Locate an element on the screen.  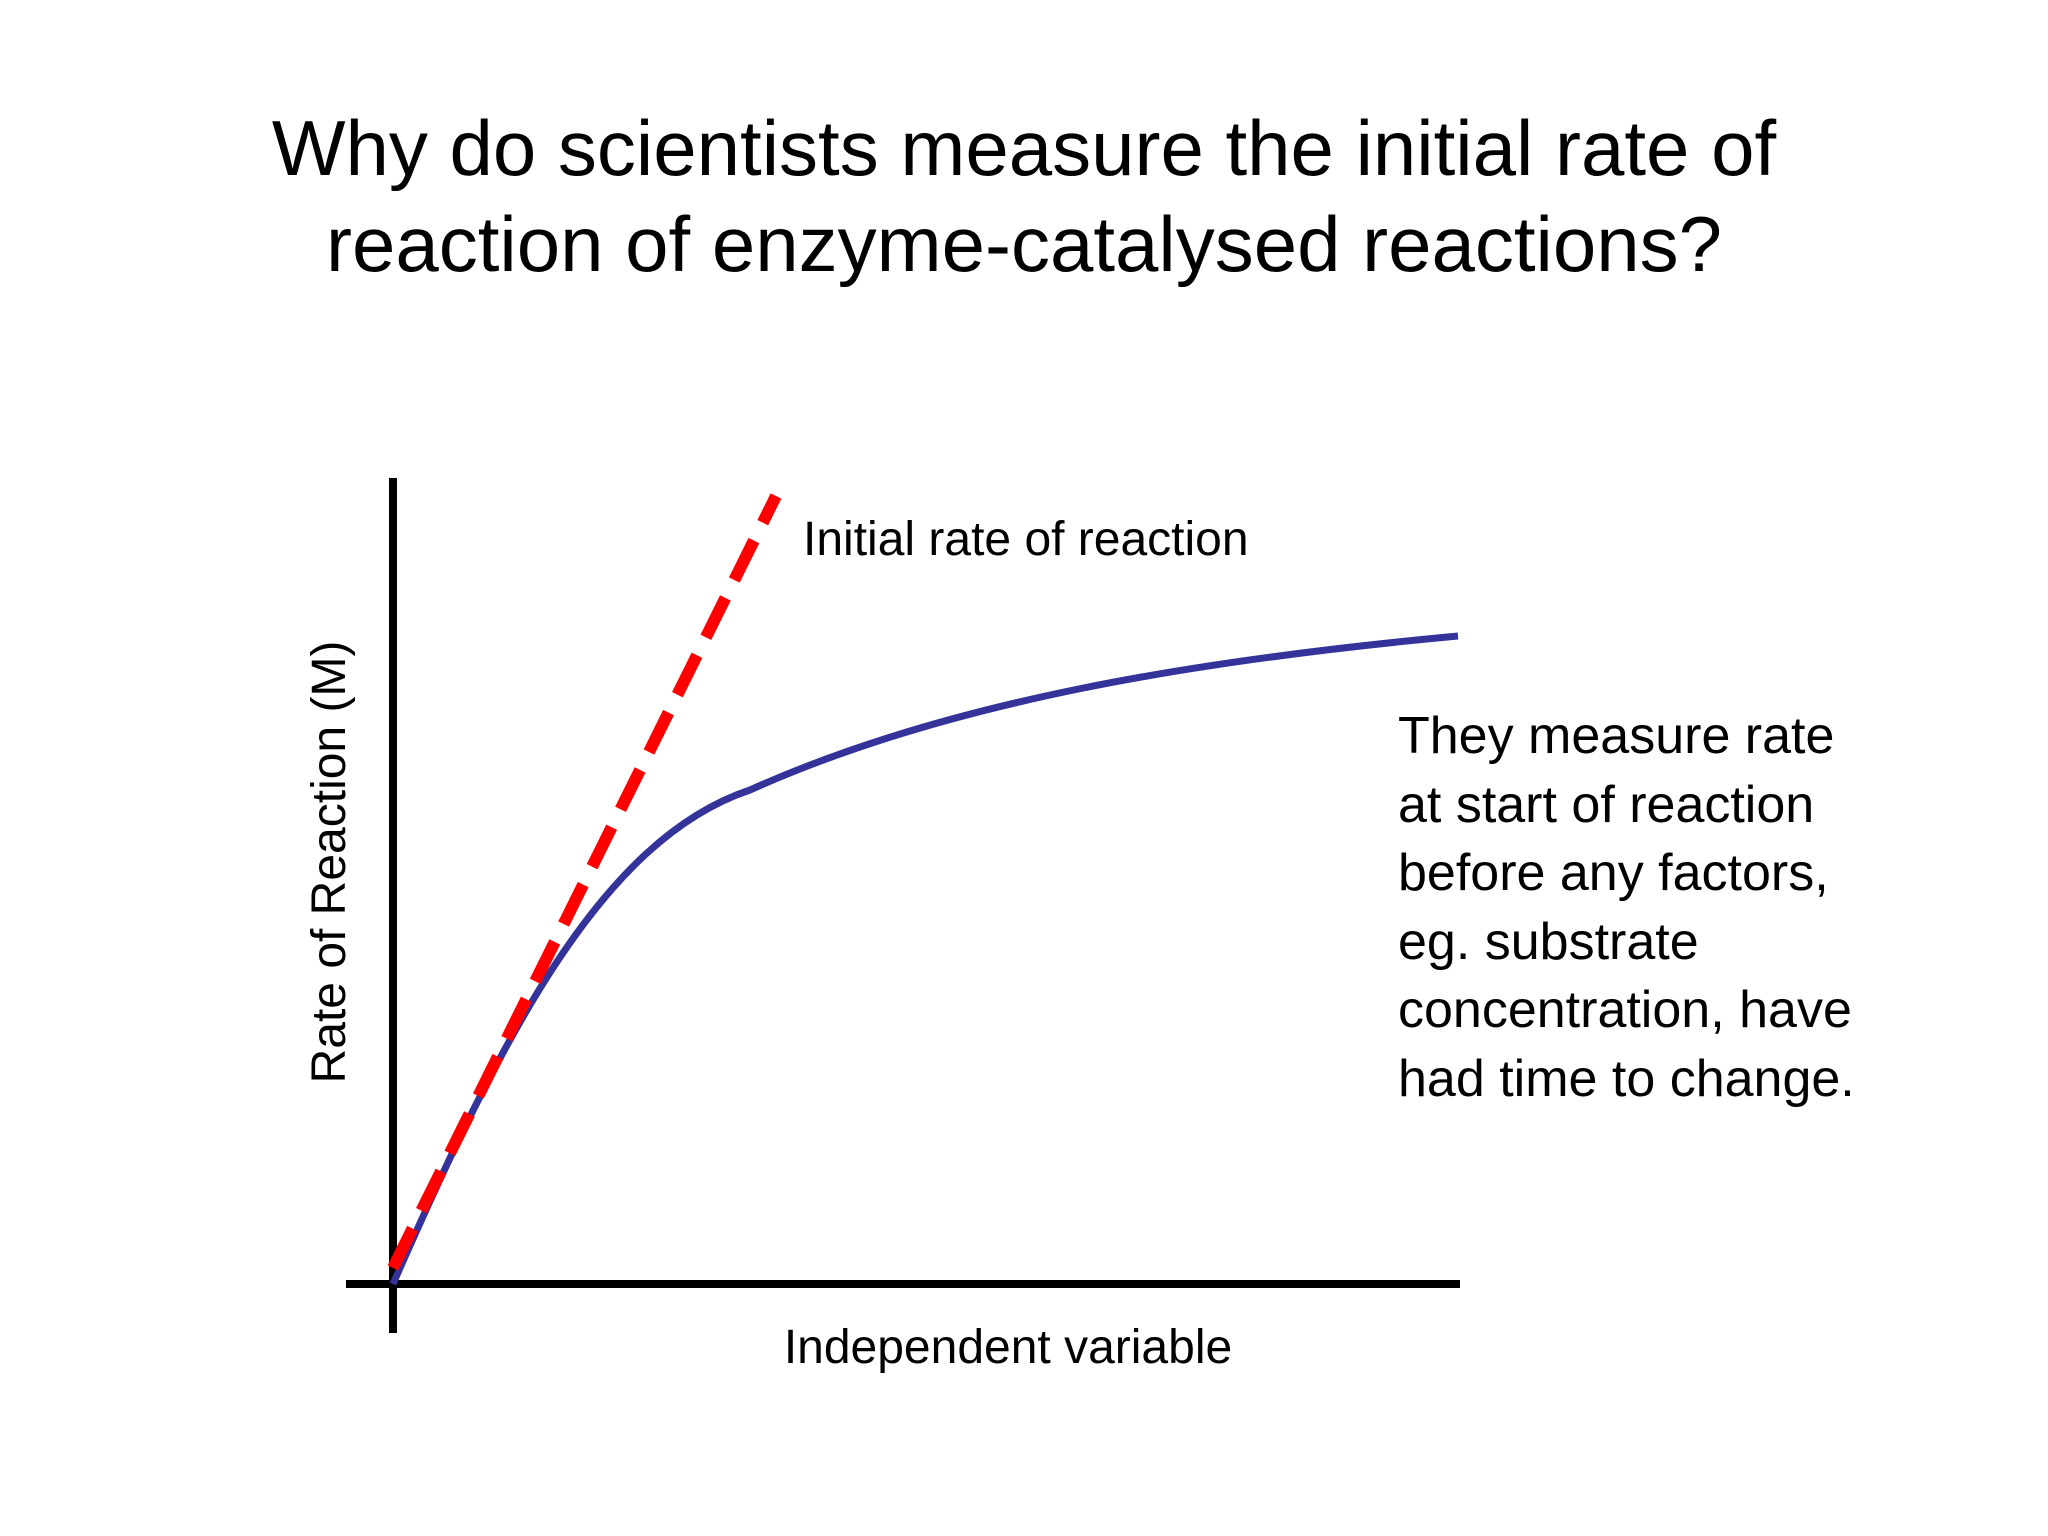
title-line-2: reaction of enzyme-catalysed reactions? is located at coordinates (1024, 244).